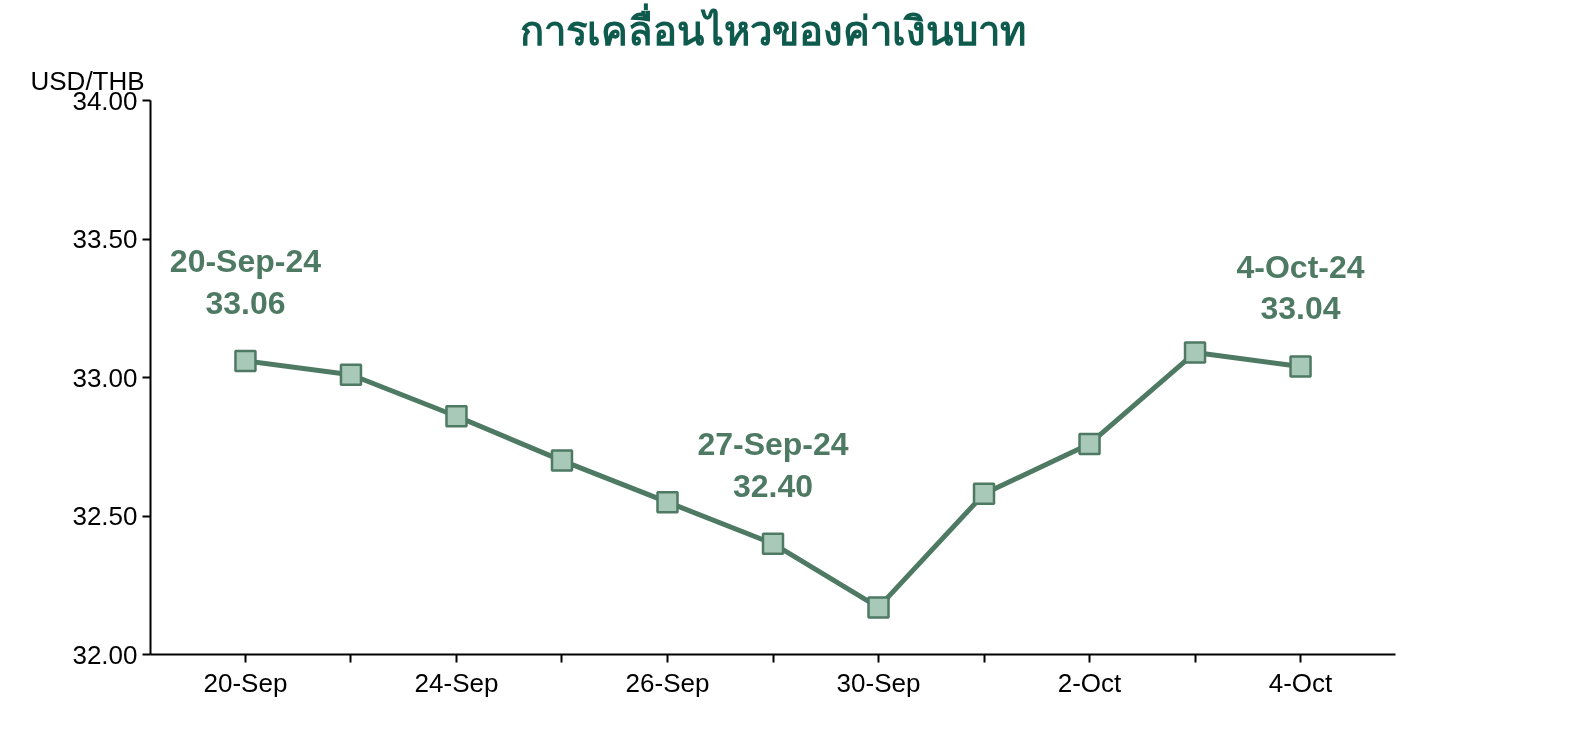 Image resolution: width=1583 pixels, height=739 pixels. Describe the element at coordinates (245, 682) in the screenshot. I see `x-tick-label: 20-Sep` at that location.